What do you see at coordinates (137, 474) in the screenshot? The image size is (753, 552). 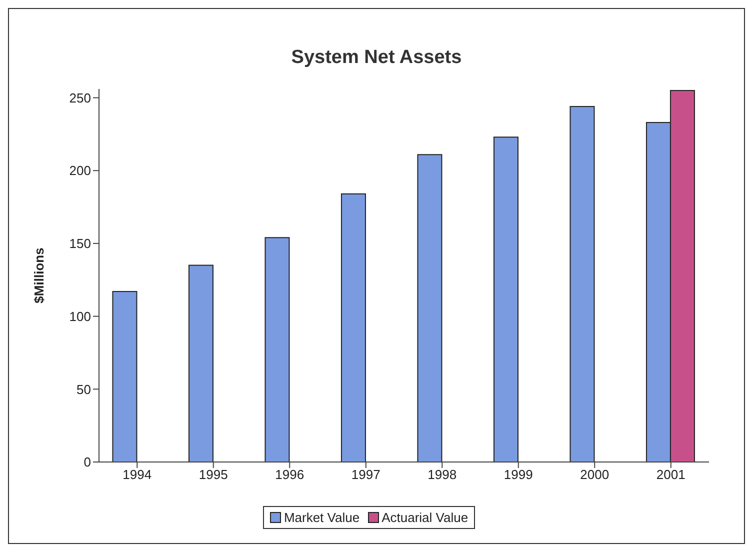 I see `x-tick-label: 1994` at bounding box center [137, 474].